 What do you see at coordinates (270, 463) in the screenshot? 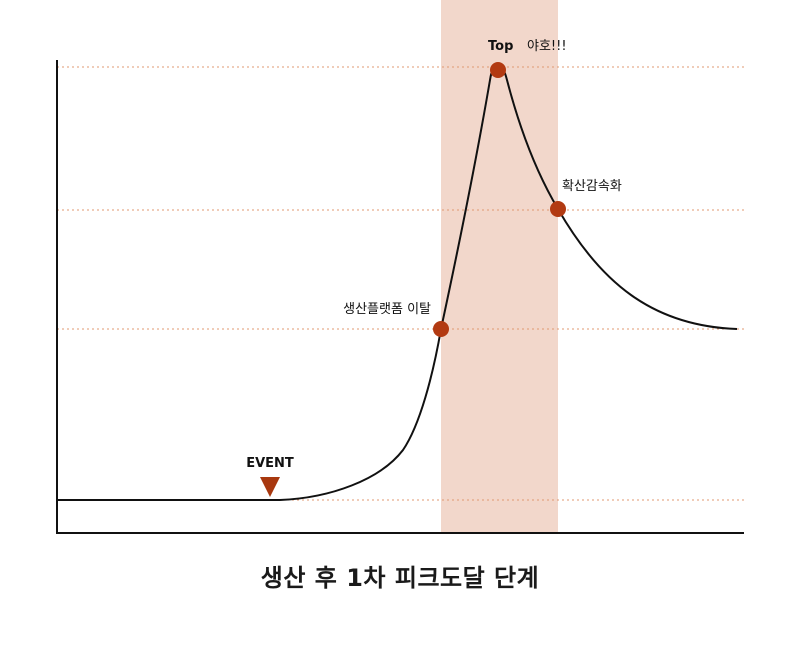
I see `event-label: EVENT` at bounding box center [270, 463].